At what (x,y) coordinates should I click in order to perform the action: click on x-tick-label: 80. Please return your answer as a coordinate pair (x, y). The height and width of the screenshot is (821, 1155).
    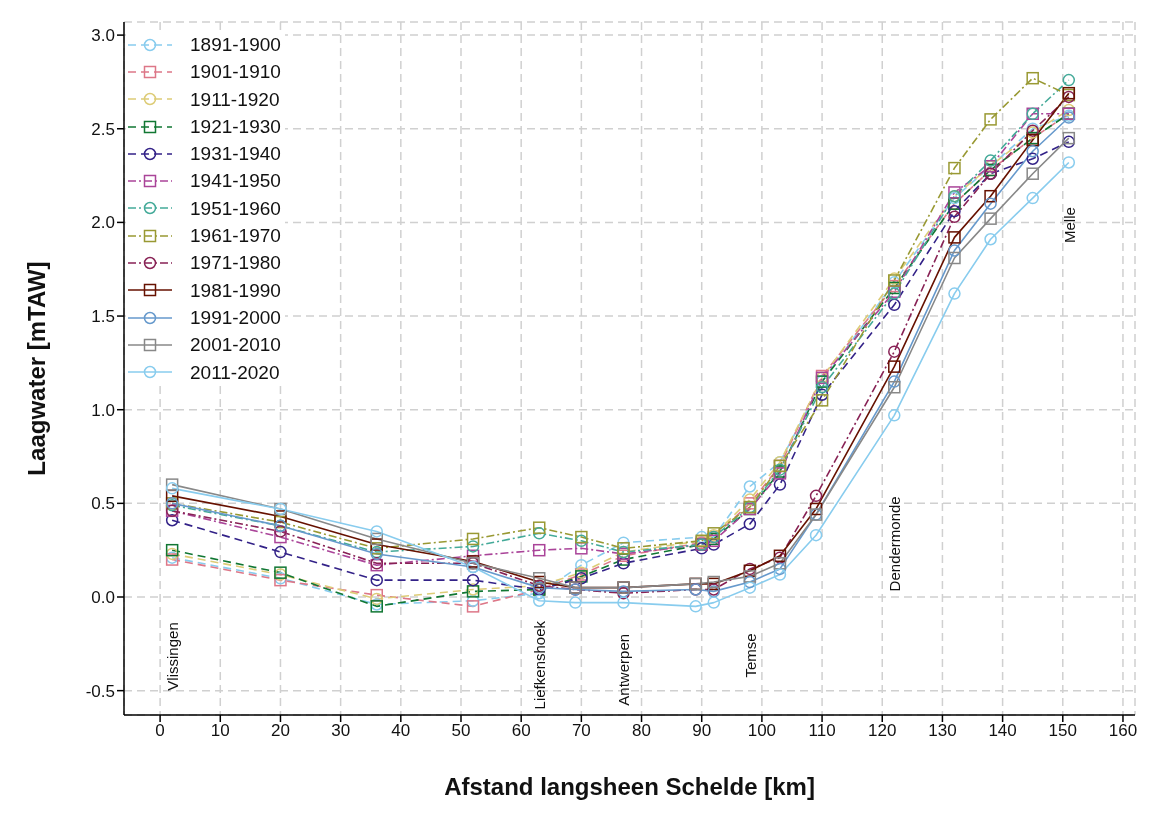
    Looking at the image, I should click on (641, 731).